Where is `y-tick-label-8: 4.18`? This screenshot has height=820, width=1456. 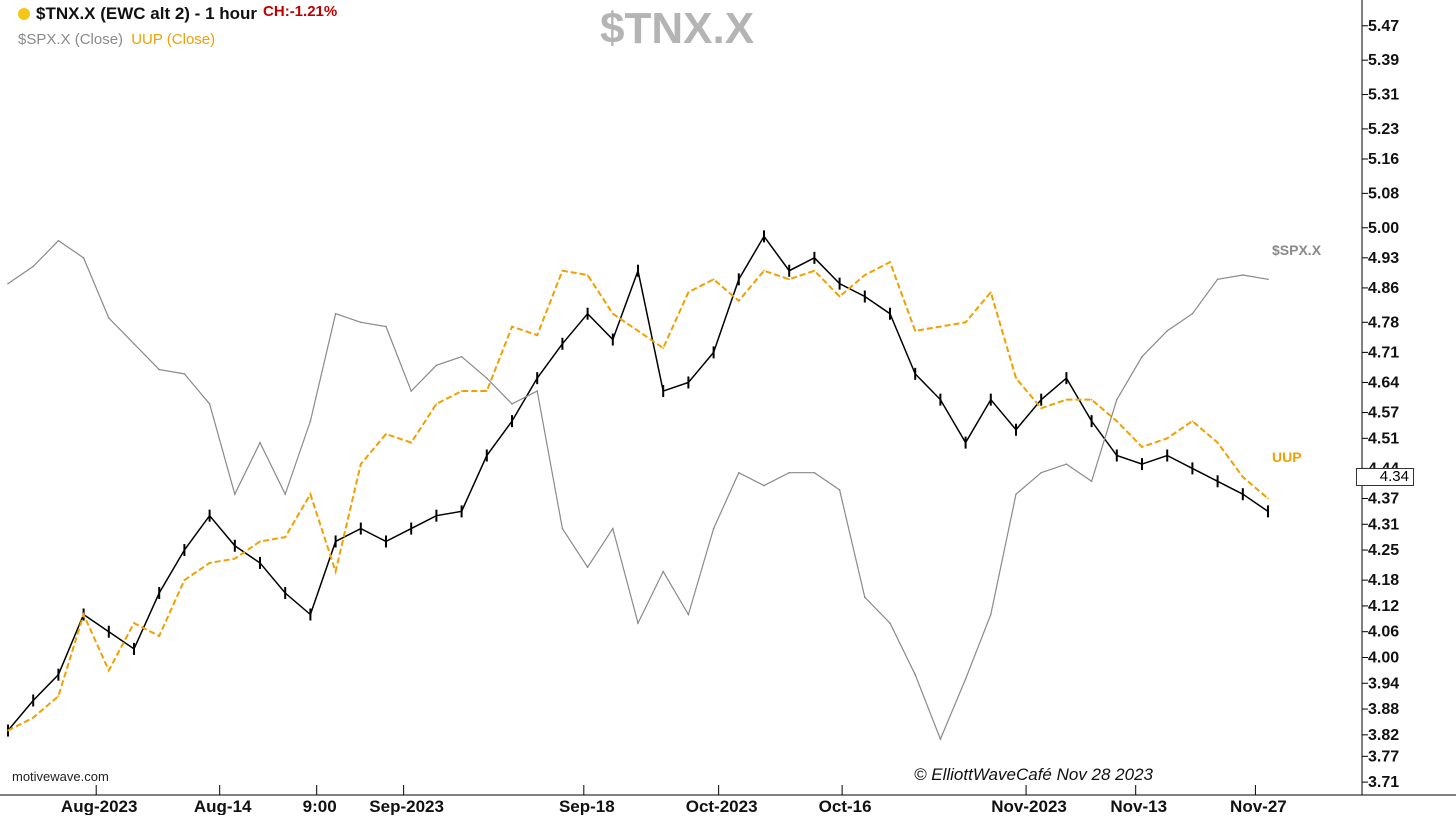
y-tick-label-8: 4.18 is located at coordinates (1383, 580).